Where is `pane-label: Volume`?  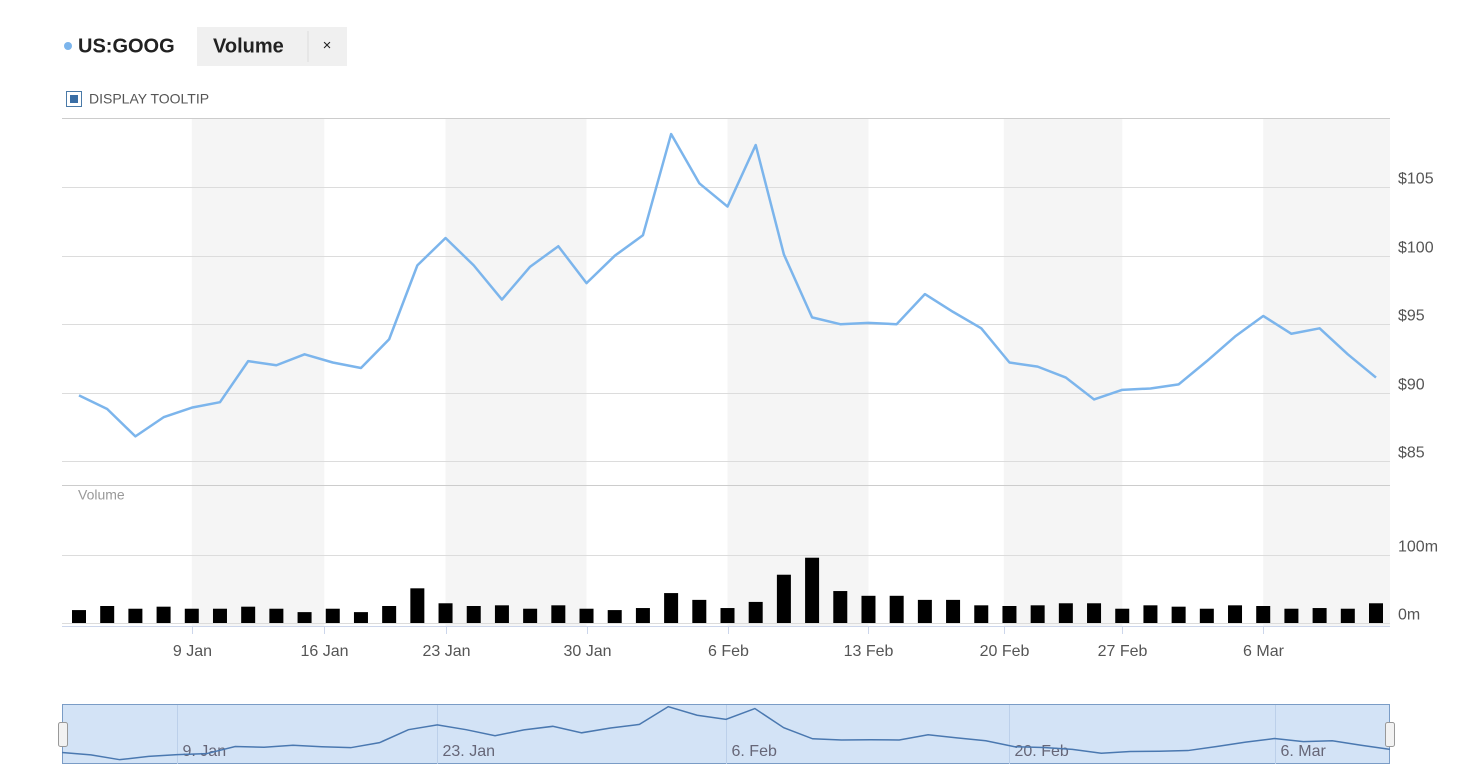
pane-label: Volume is located at coordinates (101, 495).